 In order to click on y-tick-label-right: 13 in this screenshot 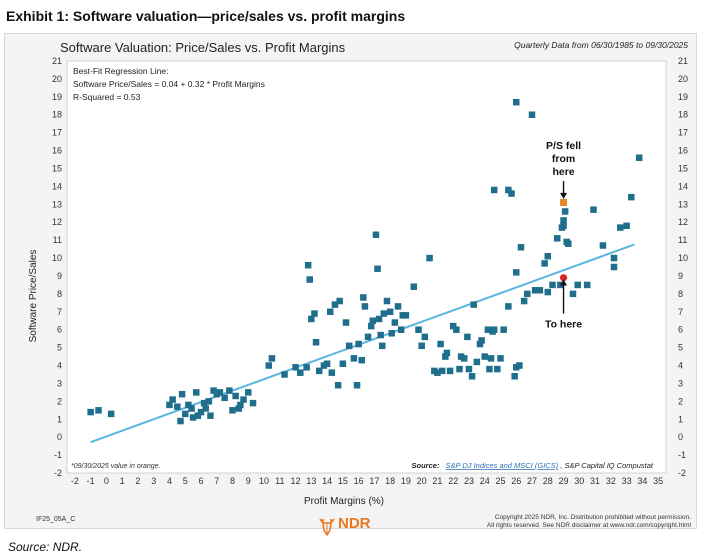, I will do `click(683, 204)`.